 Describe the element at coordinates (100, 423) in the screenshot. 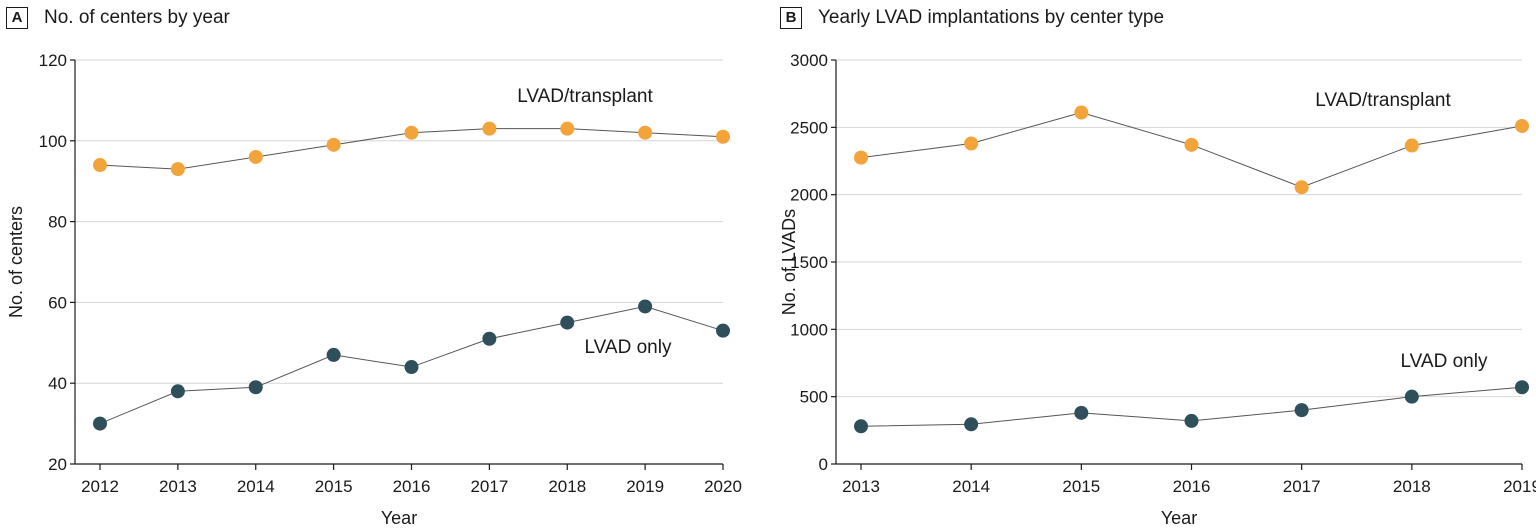

I see `a-point-lvad-only-2012` at that location.